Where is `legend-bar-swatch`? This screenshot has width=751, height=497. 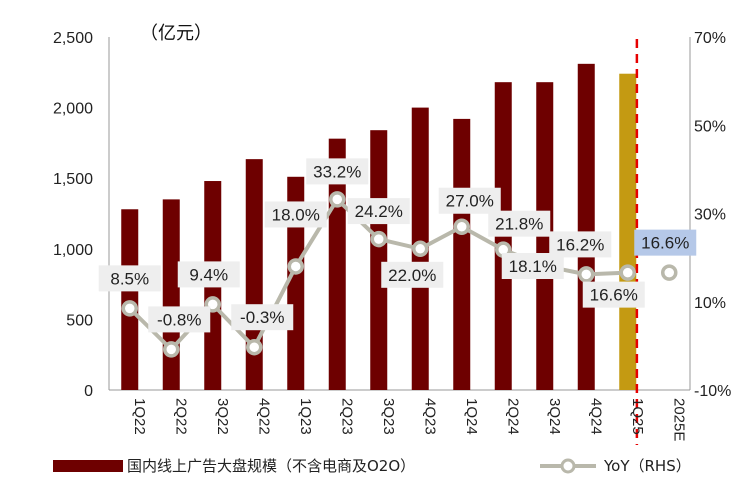 legend-bar-swatch is located at coordinates (88, 466).